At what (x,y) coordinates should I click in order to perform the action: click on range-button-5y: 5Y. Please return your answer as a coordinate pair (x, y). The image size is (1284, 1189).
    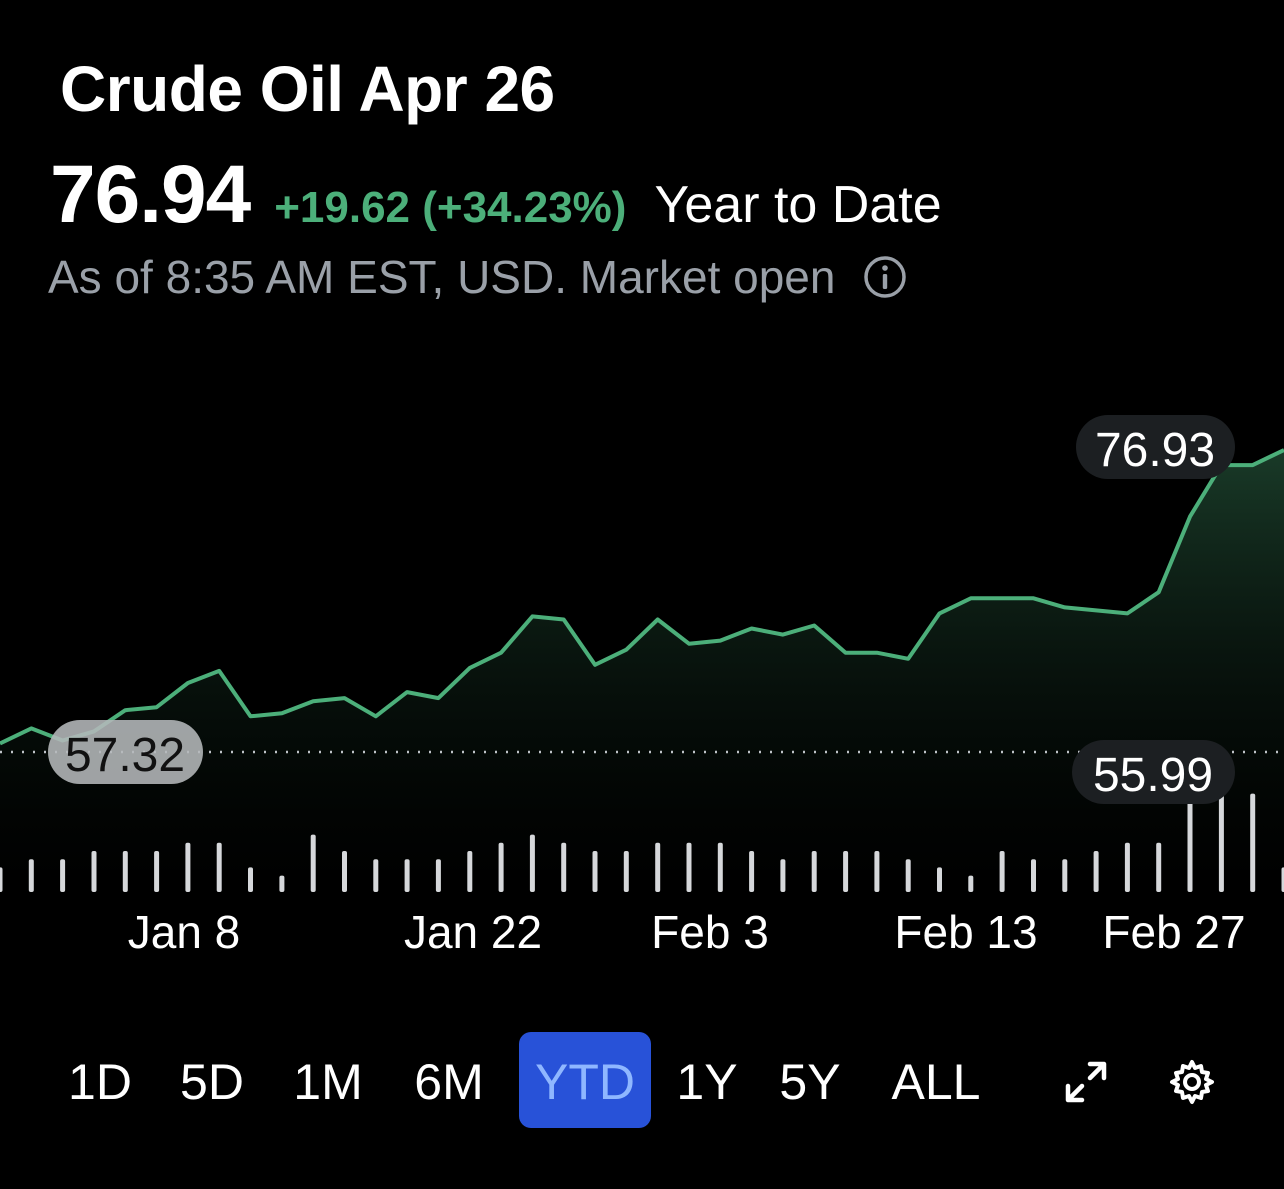
    Looking at the image, I should click on (810, 1082).